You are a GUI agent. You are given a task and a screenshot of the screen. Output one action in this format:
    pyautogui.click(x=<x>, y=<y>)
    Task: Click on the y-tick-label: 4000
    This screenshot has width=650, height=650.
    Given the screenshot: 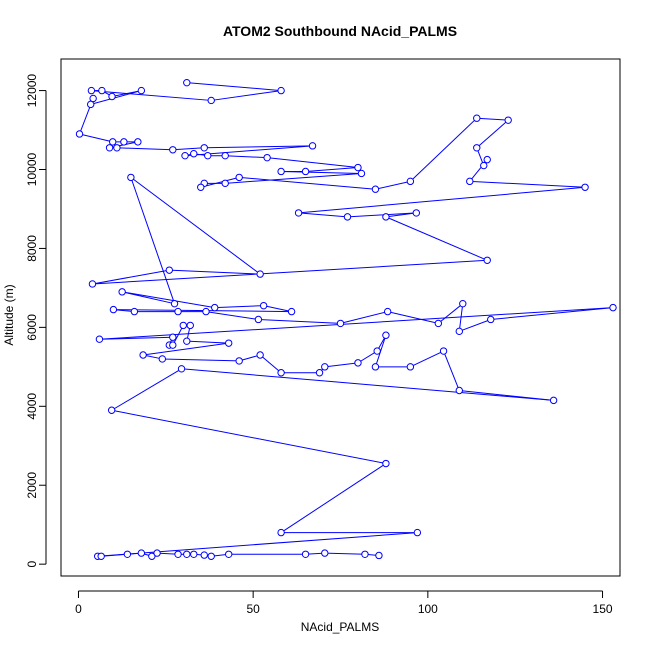 What is the action you would take?
    pyautogui.click(x=32, y=406)
    